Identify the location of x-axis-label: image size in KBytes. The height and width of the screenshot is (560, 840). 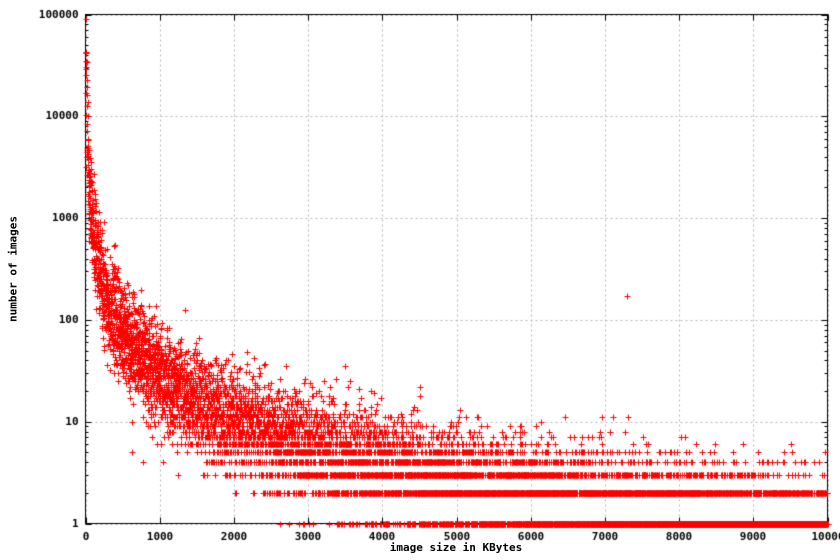
(456, 547).